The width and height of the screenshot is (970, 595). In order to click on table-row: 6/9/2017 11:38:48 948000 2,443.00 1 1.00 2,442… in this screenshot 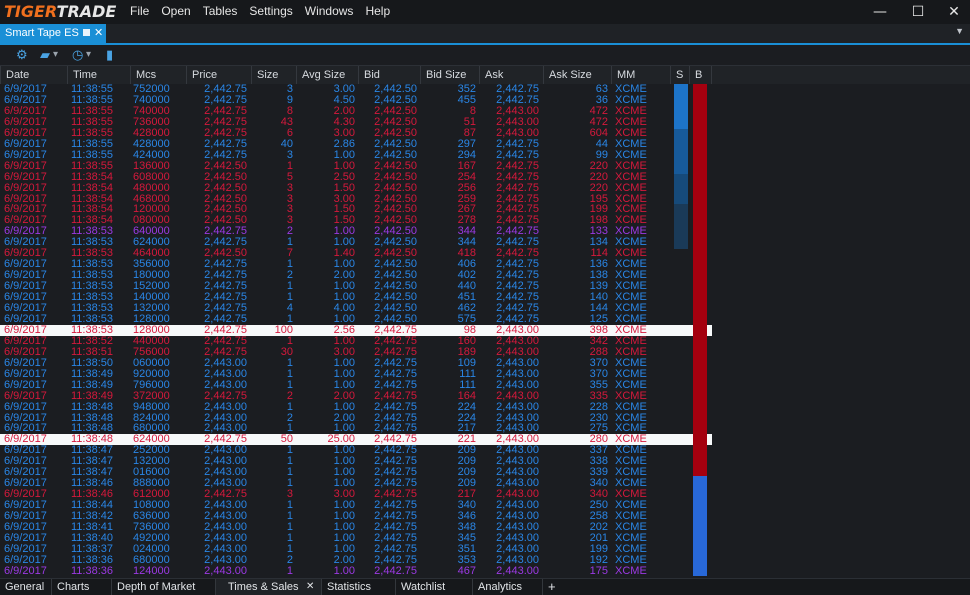, I will do `click(485, 407)`.